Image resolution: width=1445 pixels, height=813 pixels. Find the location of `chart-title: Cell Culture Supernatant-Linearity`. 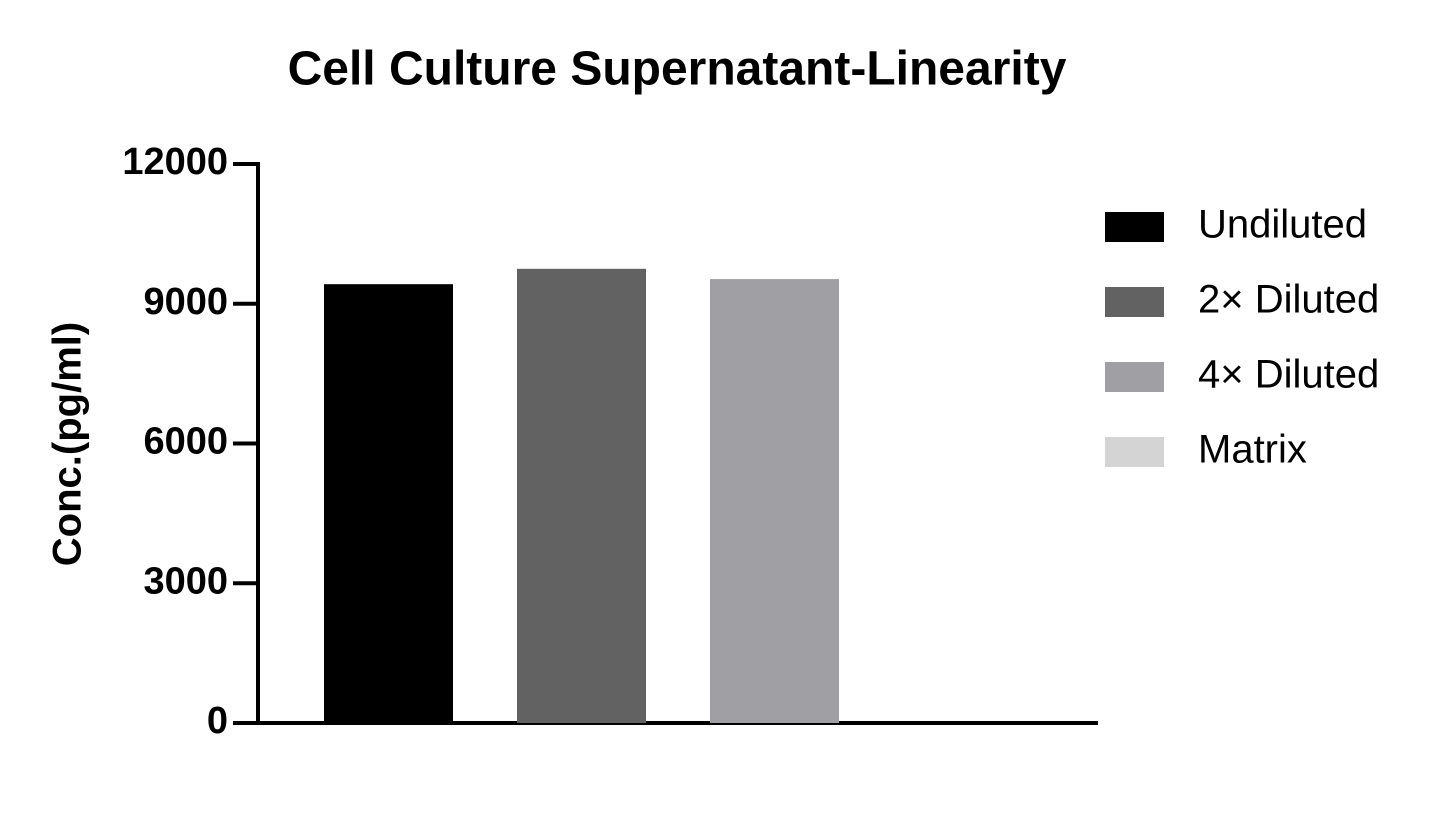

chart-title: Cell Culture Supernatant-Linearity is located at coordinates (677, 69).